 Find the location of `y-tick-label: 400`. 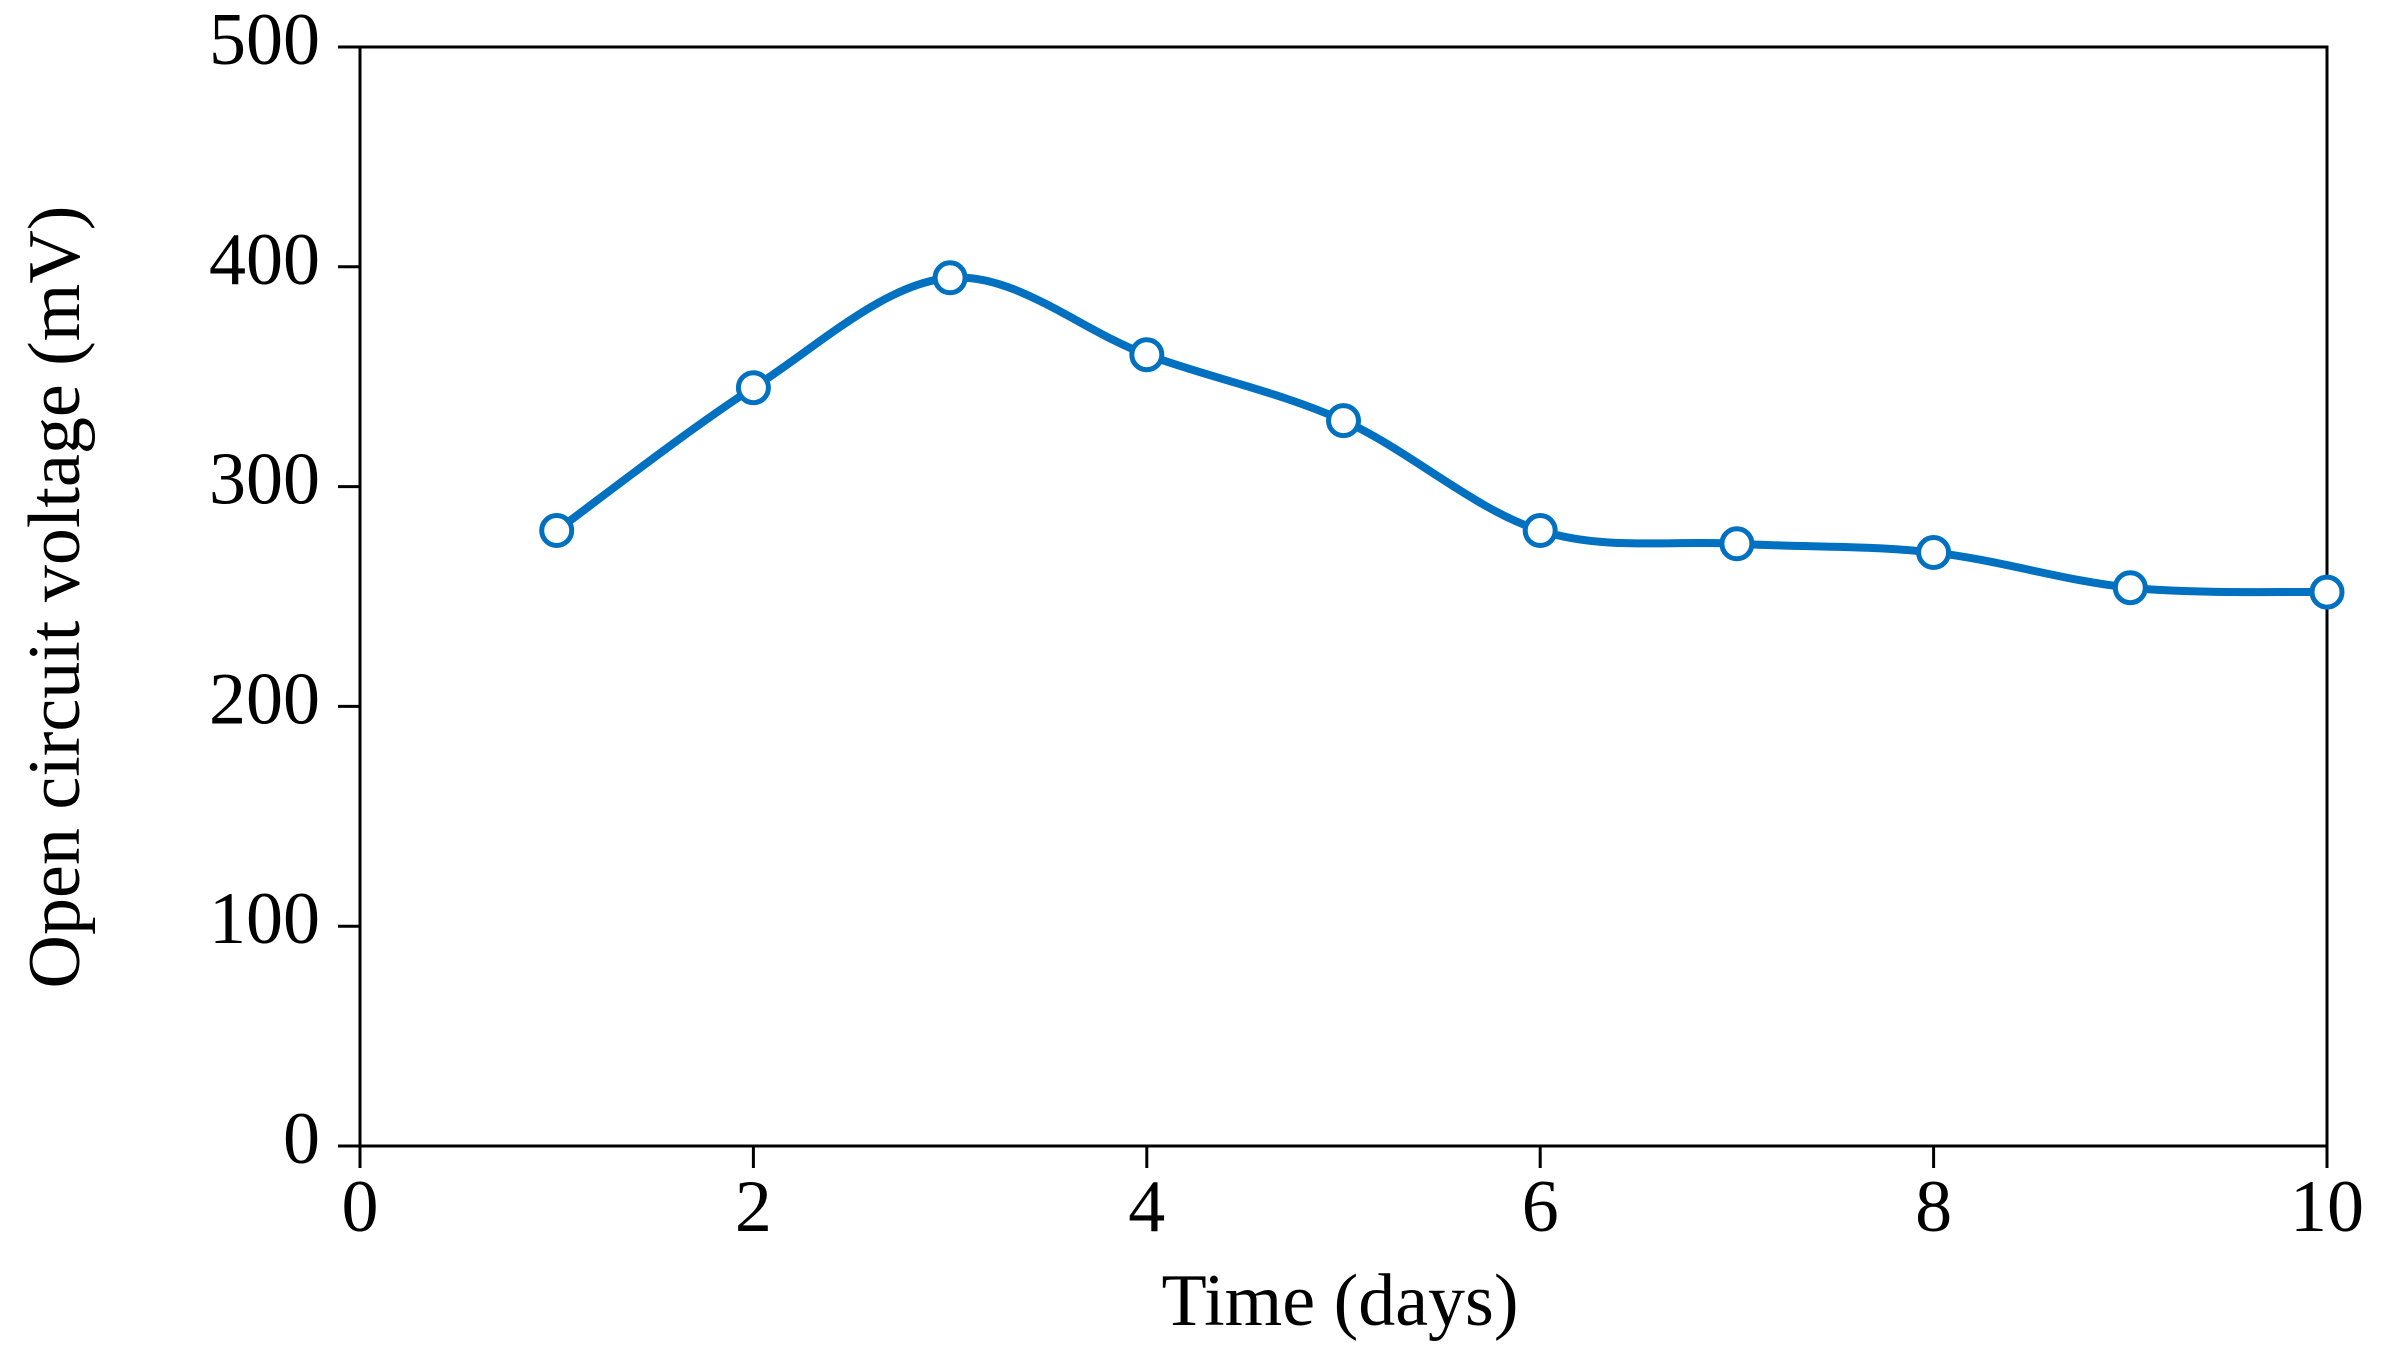

y-tick-label: 400 is located at coordinates (264, 260).